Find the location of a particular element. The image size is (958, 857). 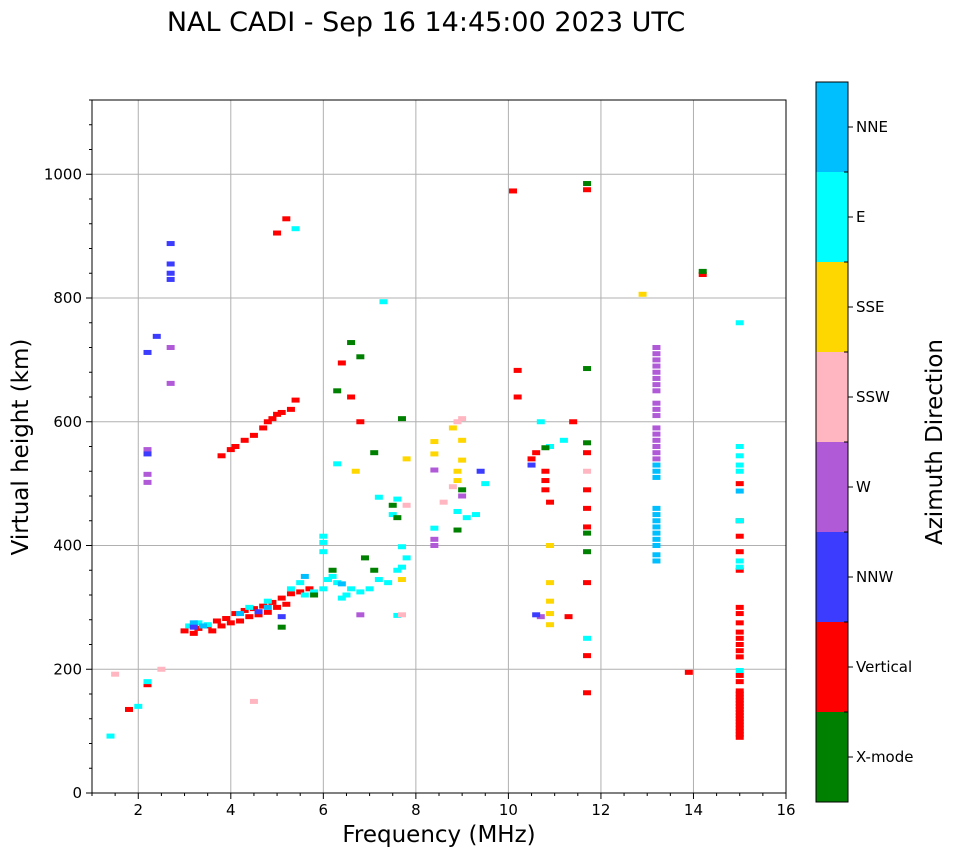

colorbar-frame is located at coordinates (832, 442).